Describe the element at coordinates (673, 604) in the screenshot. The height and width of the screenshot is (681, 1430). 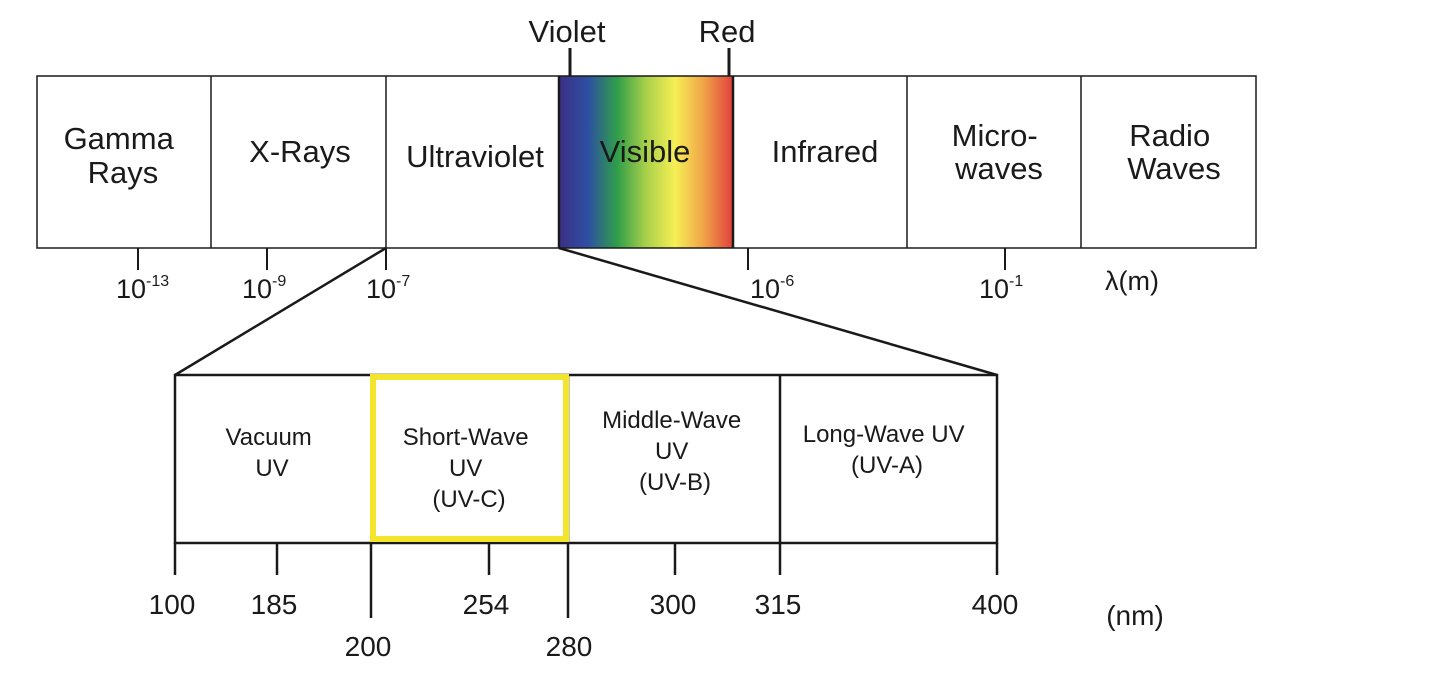
I see `tick-label-nm: 300` at that location.